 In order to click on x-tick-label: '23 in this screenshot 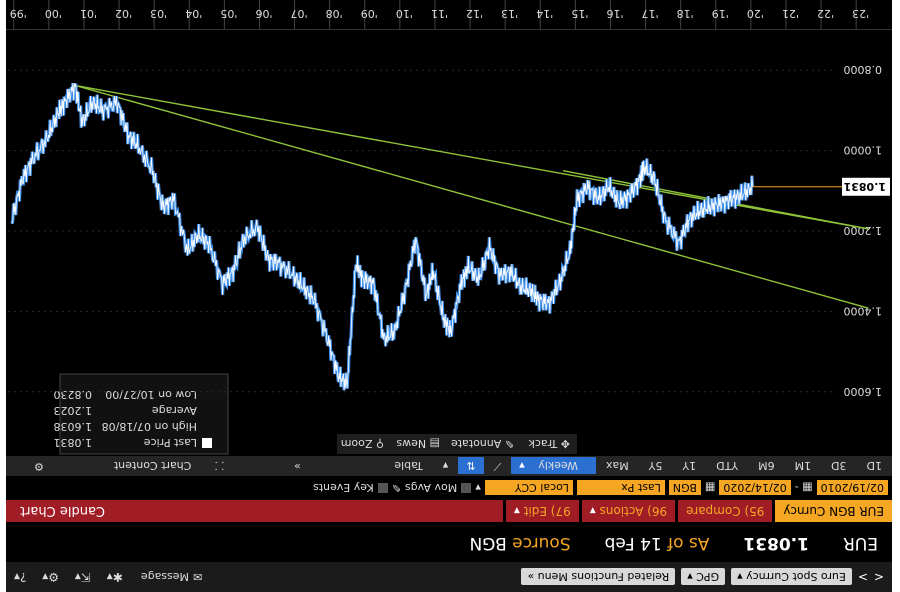, I will do `click(860, 13)`.